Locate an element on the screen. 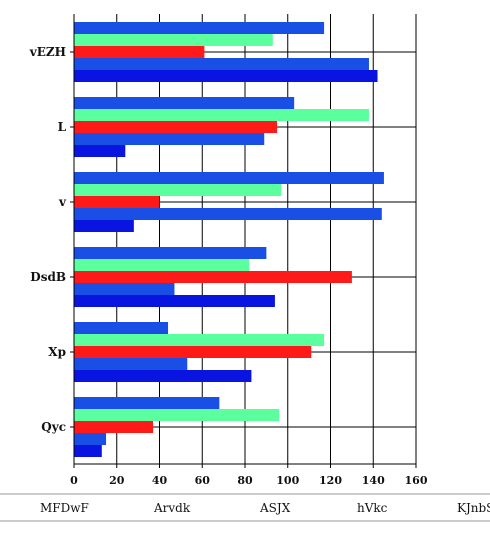  legend-entry: Arvdk is located at coordinates (172, 508).